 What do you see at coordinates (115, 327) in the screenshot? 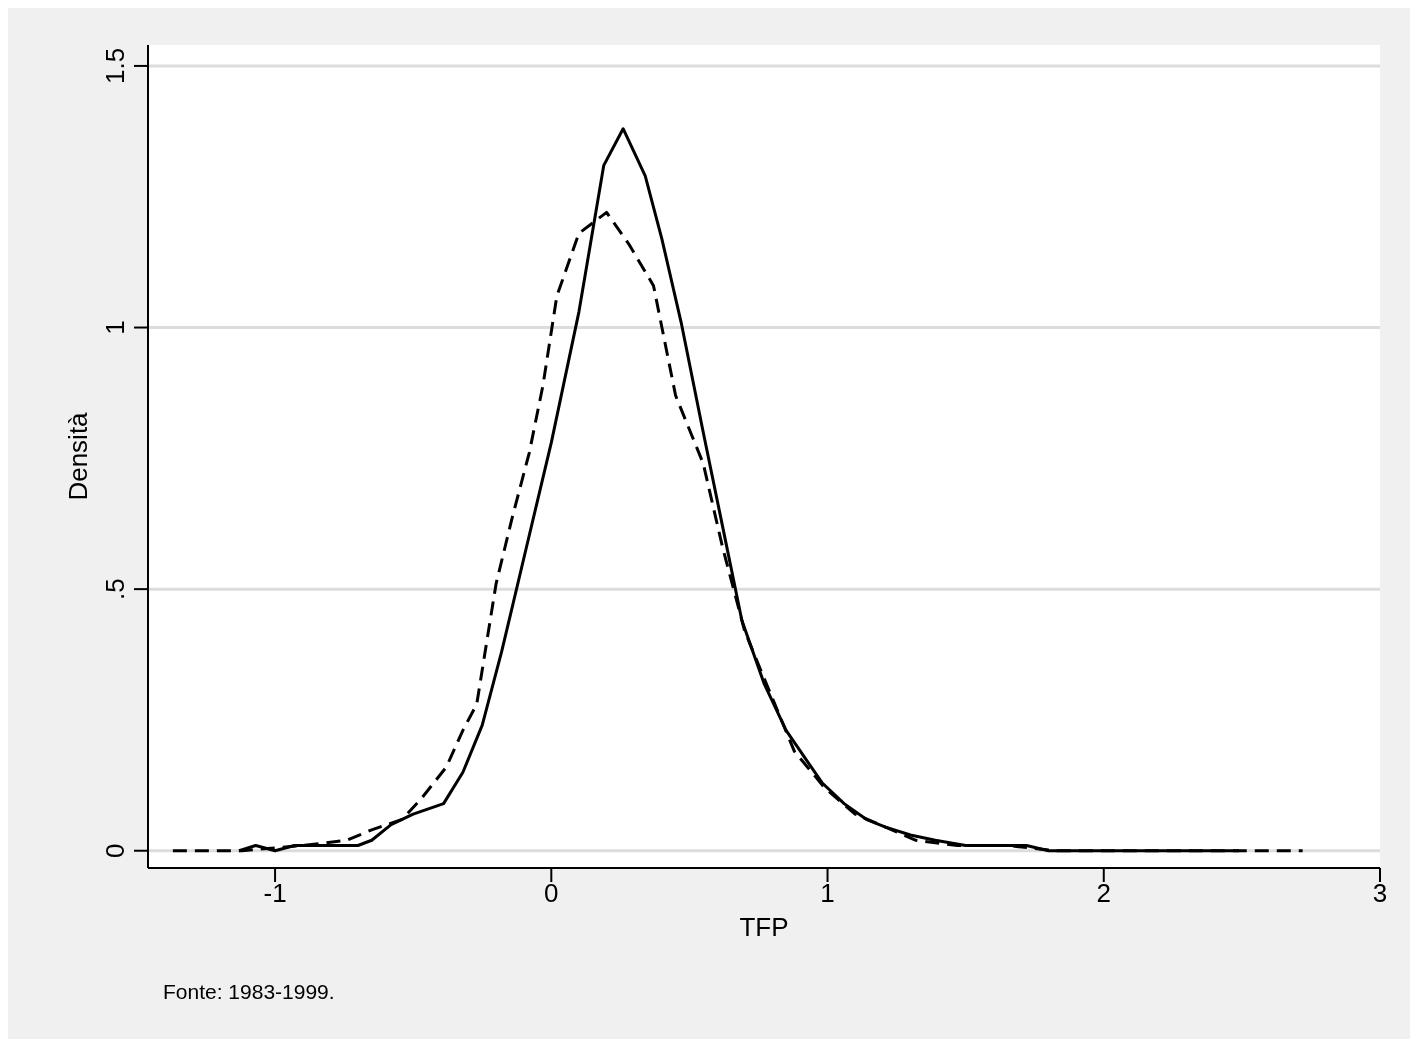
I see `y-tick-label: 1` at bounding box center [115, 327].